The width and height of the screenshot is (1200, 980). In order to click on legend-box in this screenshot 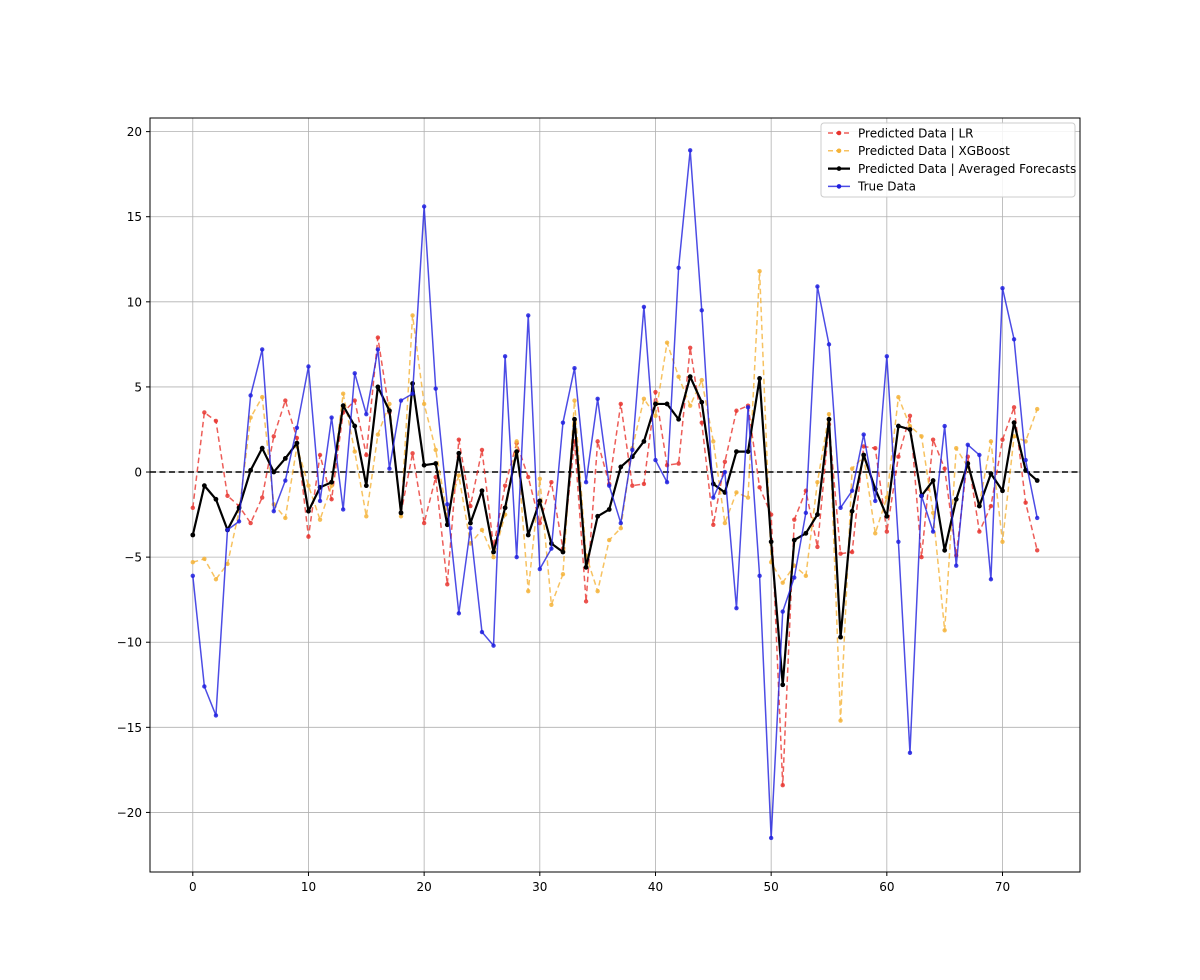, I will do `click(948, 160)`.